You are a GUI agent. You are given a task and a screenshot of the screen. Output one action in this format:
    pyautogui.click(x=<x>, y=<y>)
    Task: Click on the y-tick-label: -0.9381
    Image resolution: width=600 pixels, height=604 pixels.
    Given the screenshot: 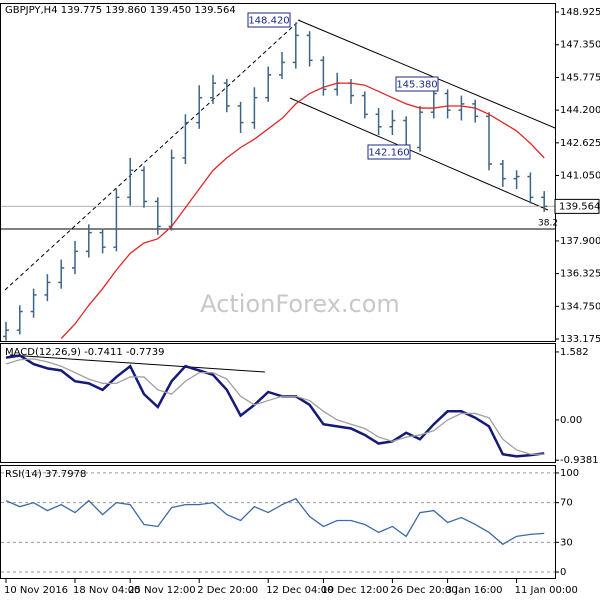 What is the action you would take?
    pyautogui.click(x=579, y=460)
    